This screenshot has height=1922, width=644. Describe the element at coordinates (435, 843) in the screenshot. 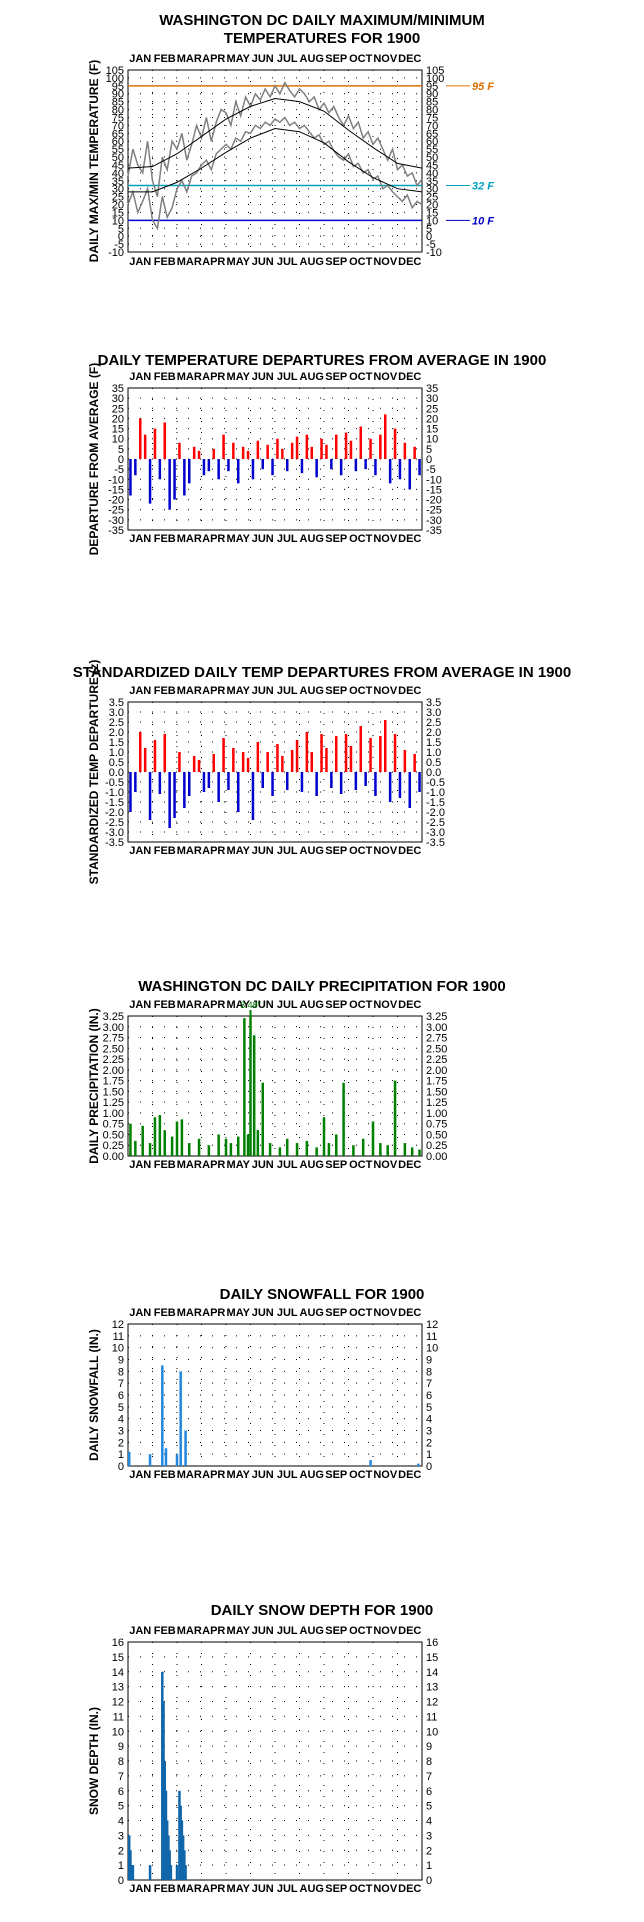

I see `y-tick-label-right: -3.5` at that location.